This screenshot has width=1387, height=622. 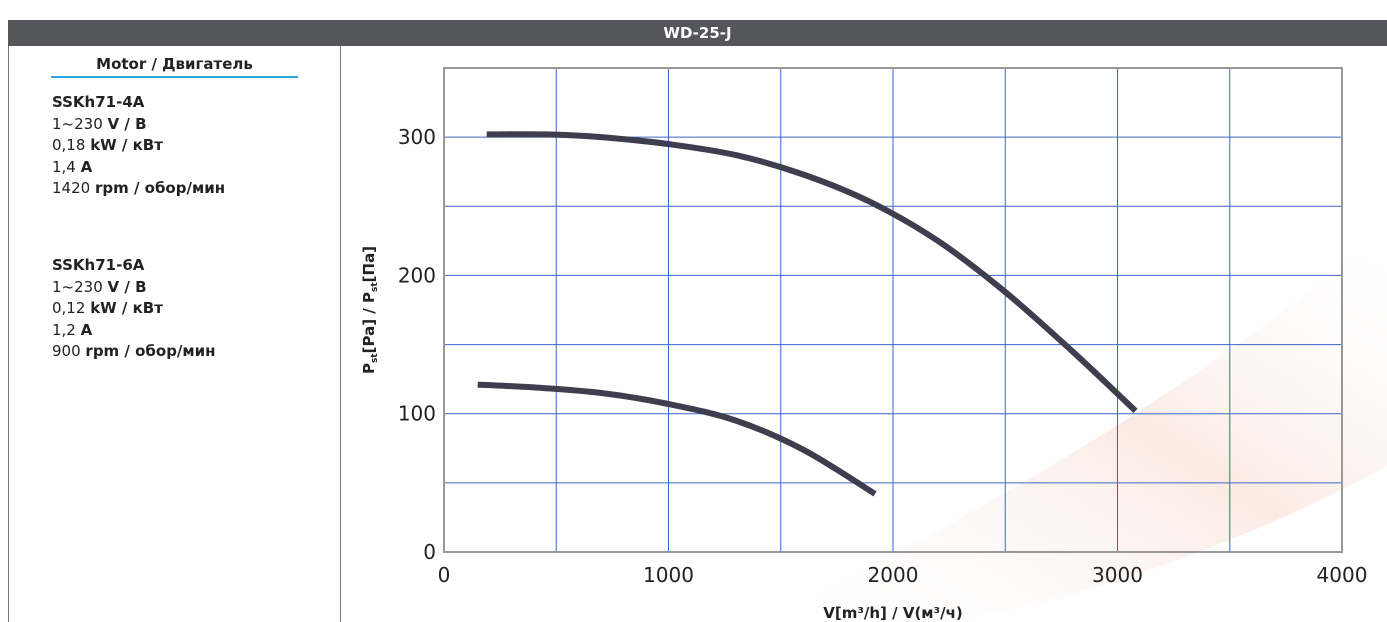 What do you see at coordinates (98, 102) in the screenshot?
I see `motor-name: SSKh71-4A` at bounding box center [98, 102].